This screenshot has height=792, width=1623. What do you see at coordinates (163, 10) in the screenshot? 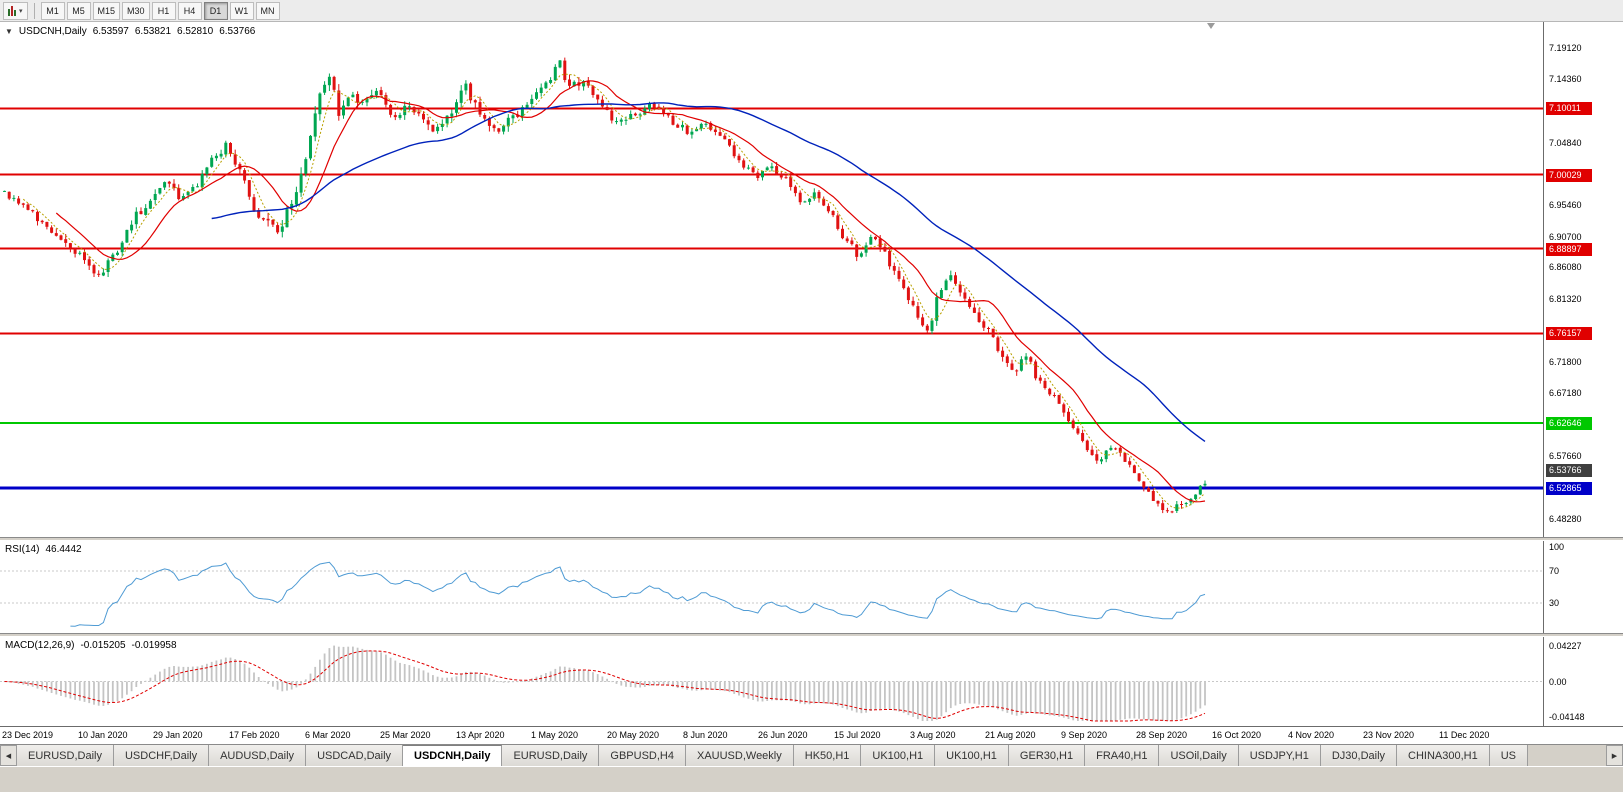
I see `timeframe-h1-button: H1` at bounding box center [163, 10].